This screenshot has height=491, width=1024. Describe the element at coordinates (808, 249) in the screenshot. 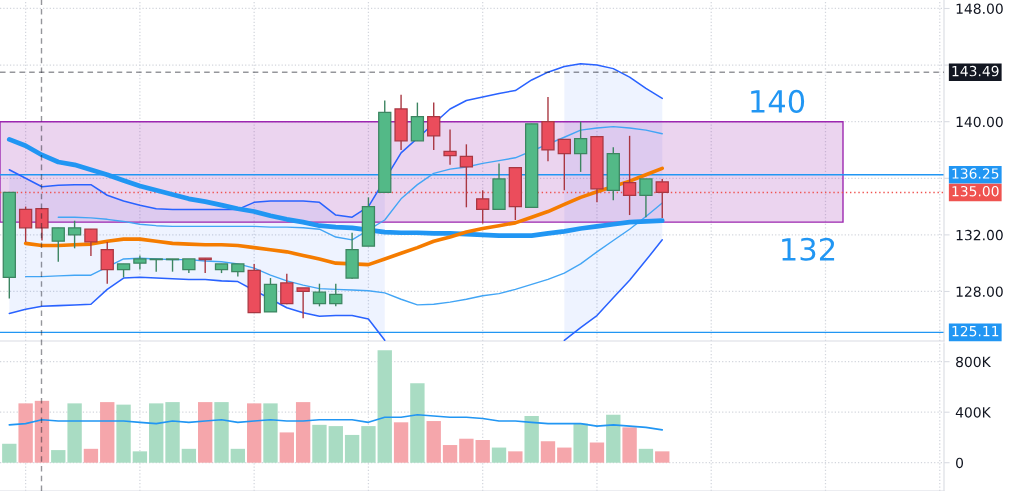

I see `text: 132` at that location.